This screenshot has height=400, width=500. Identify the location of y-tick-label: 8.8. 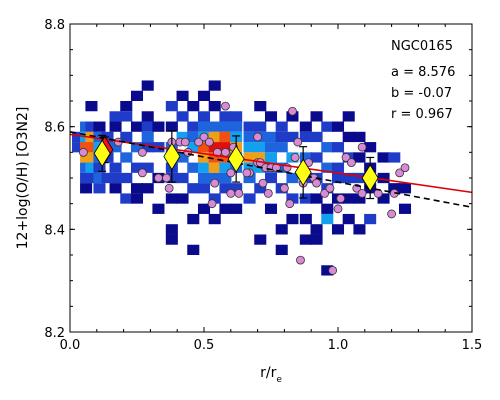
(54, 25).